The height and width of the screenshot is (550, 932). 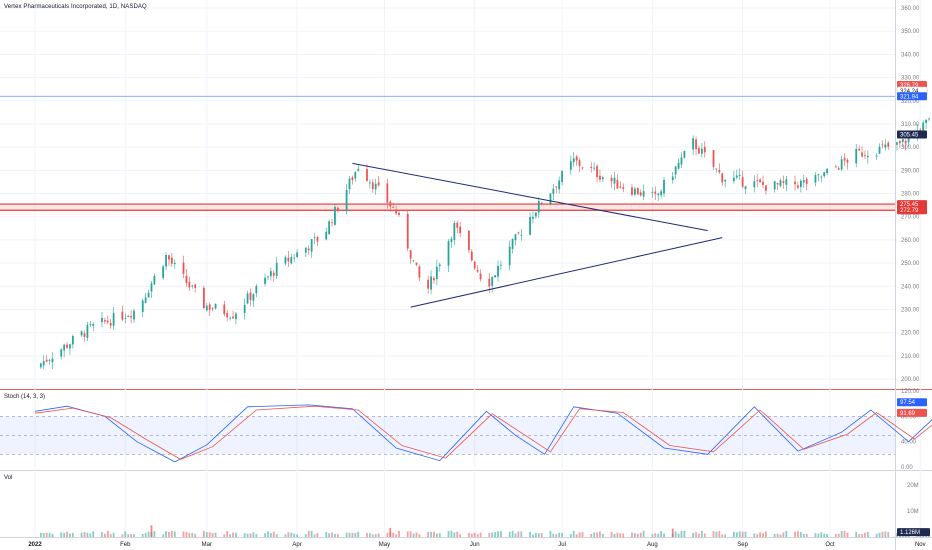 I want to click on triangle-upper-trendline, so click(x=530, y=197).